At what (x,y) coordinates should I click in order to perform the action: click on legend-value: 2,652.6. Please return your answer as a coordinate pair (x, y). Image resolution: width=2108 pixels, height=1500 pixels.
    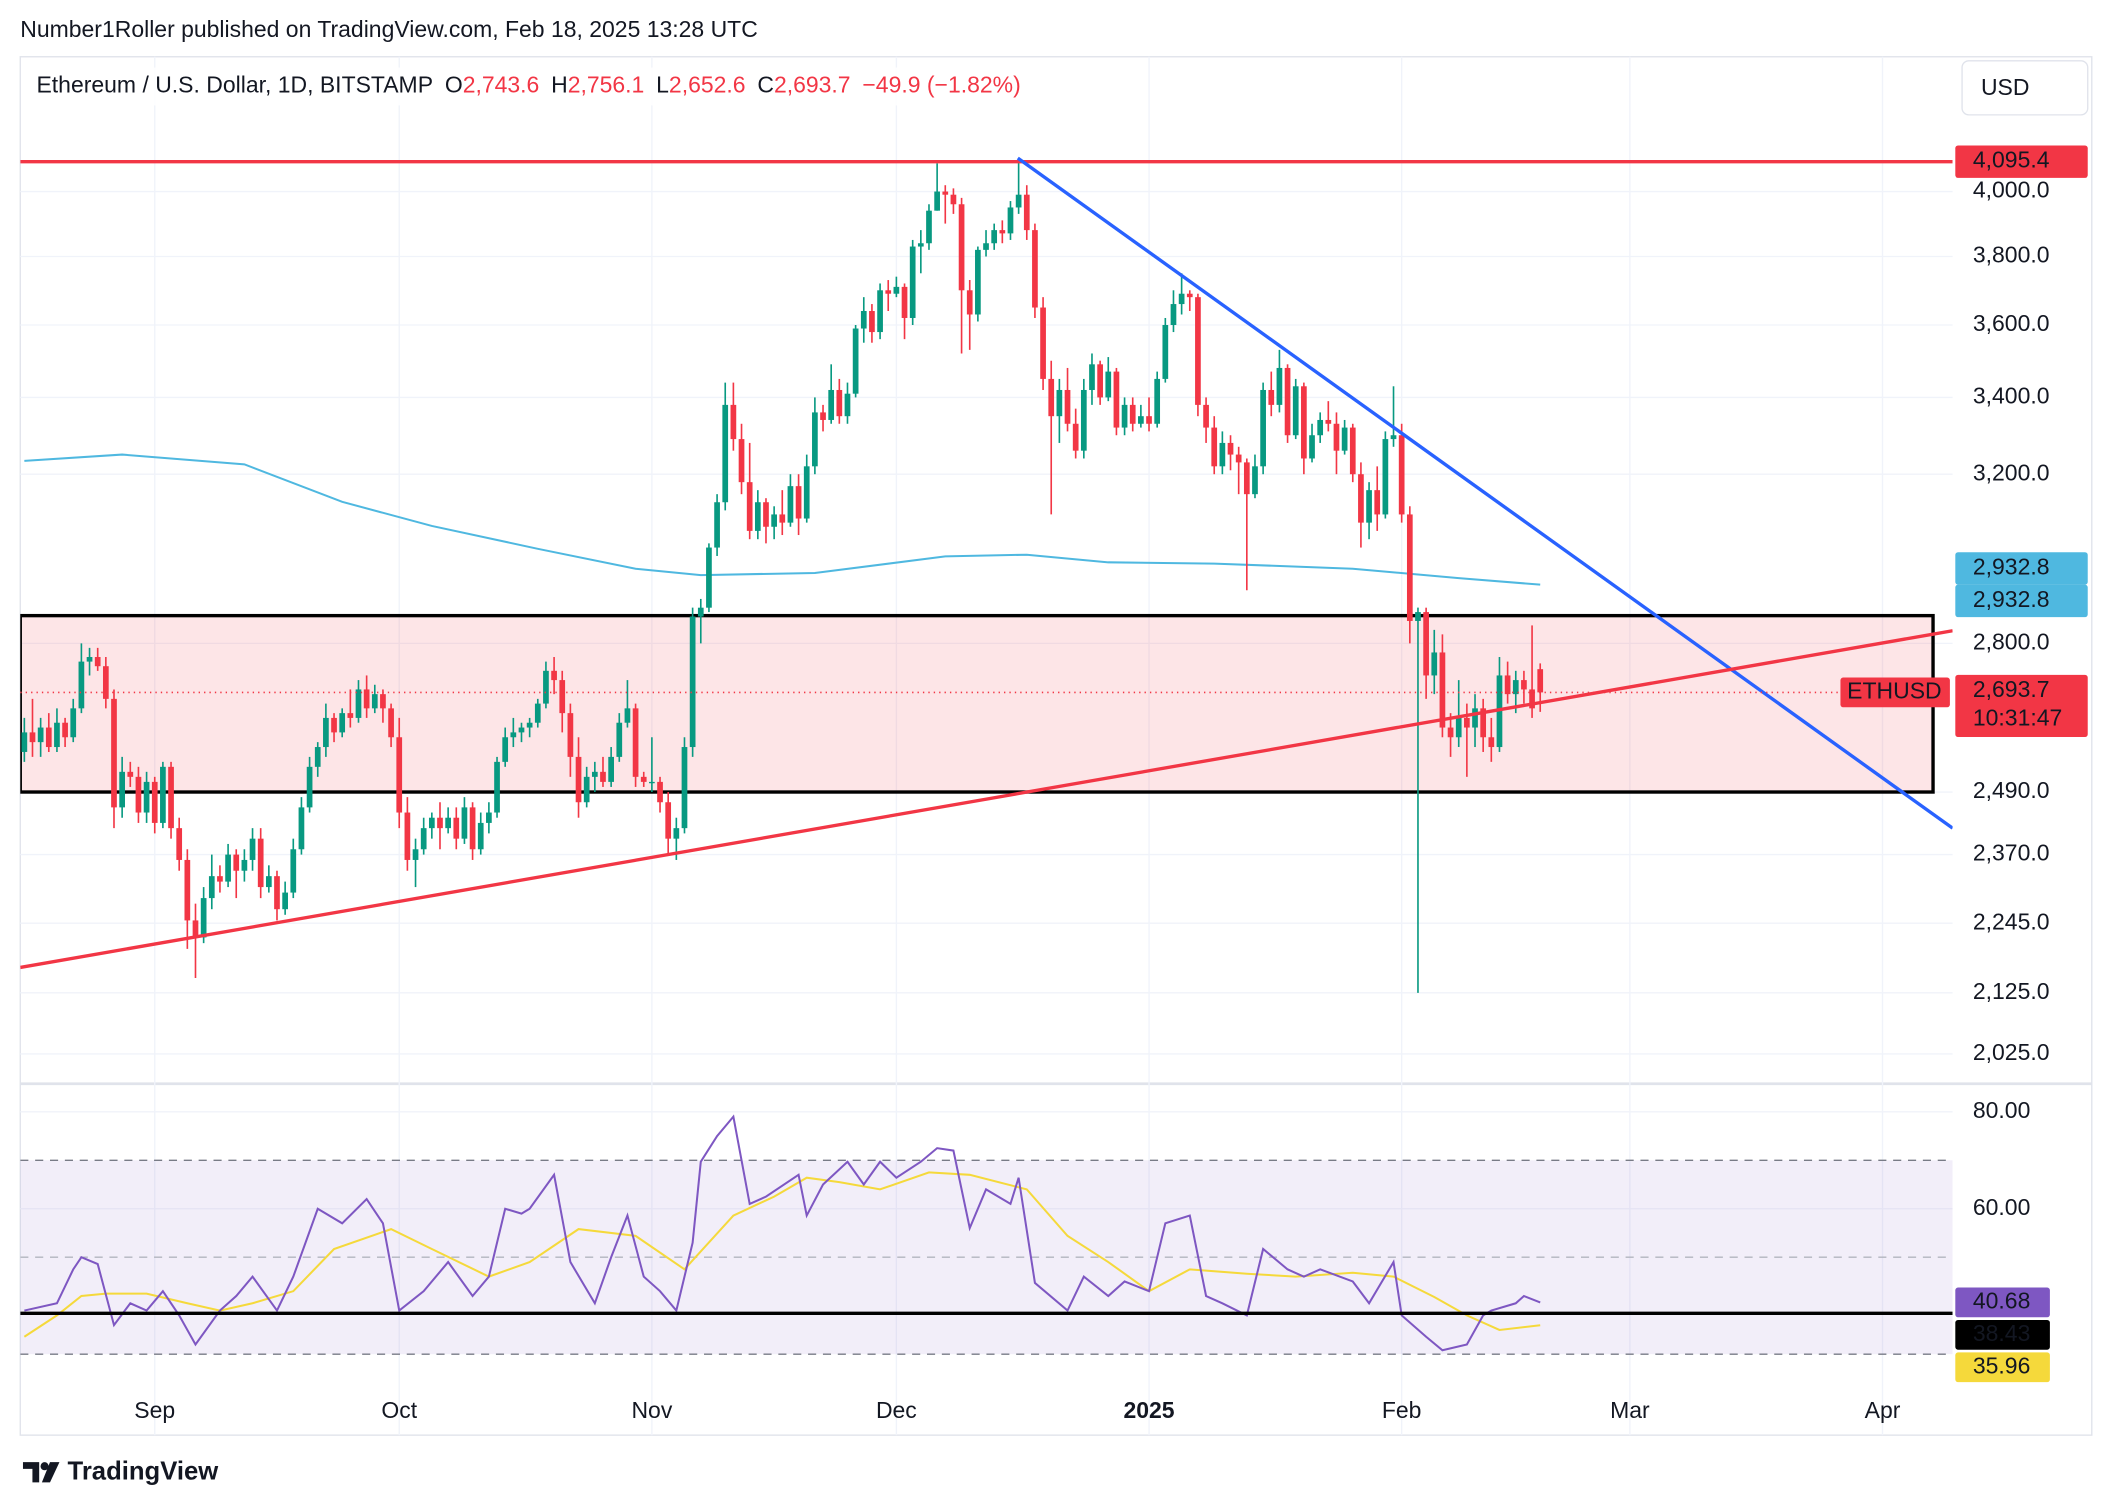
    Looking at the image, I should click on (707, 85).